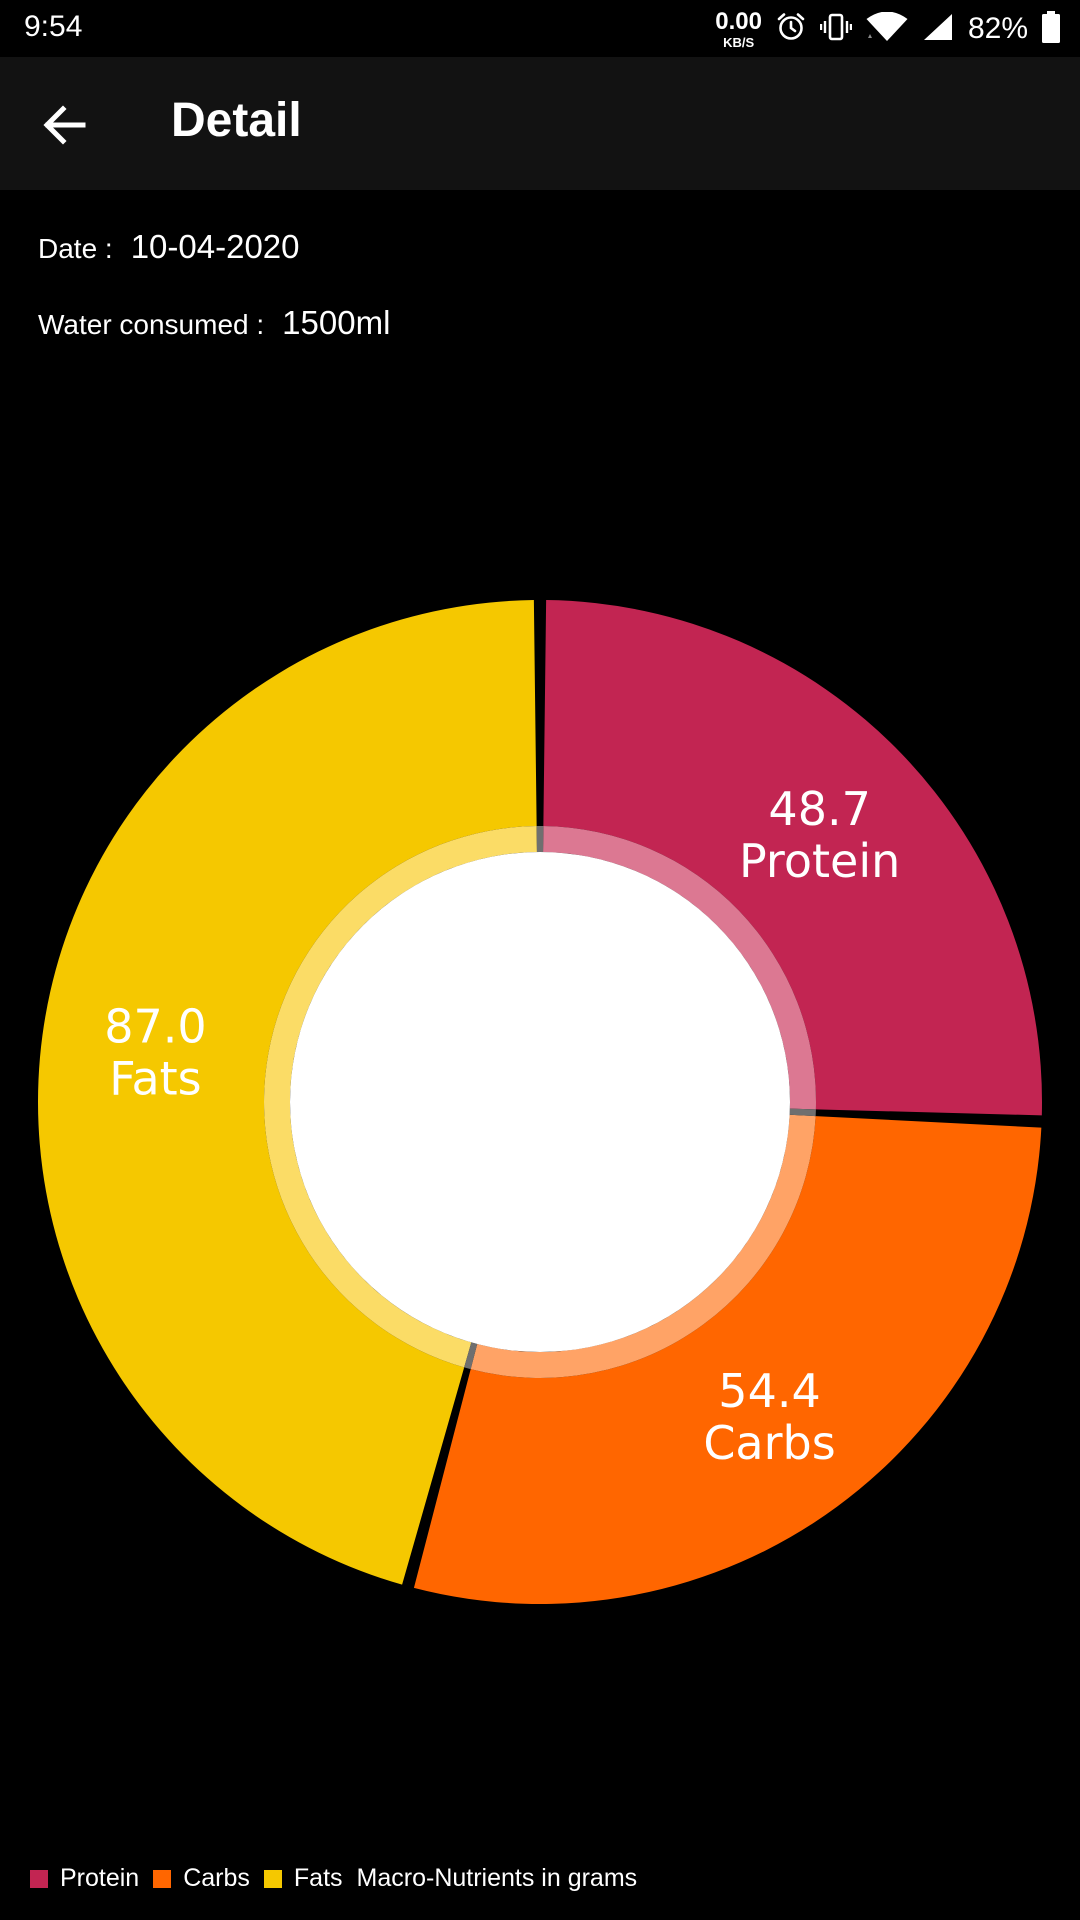 This screenshot has height=1920, width=1080. I want to click on network-speed: 0.00 KB/S, so click(738, 28).